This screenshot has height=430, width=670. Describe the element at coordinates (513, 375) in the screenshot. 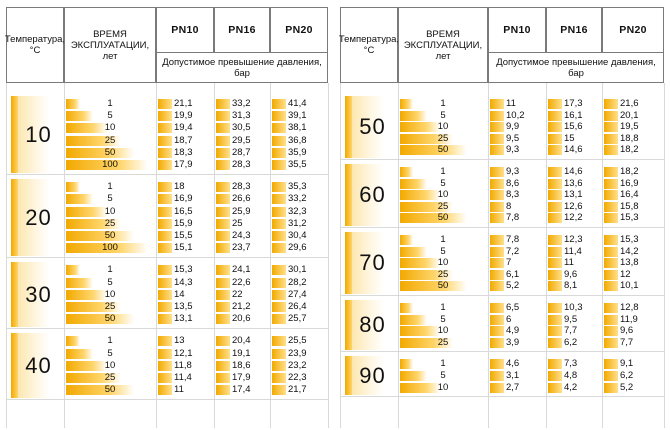

I see `value-text: 3,1` at that location.